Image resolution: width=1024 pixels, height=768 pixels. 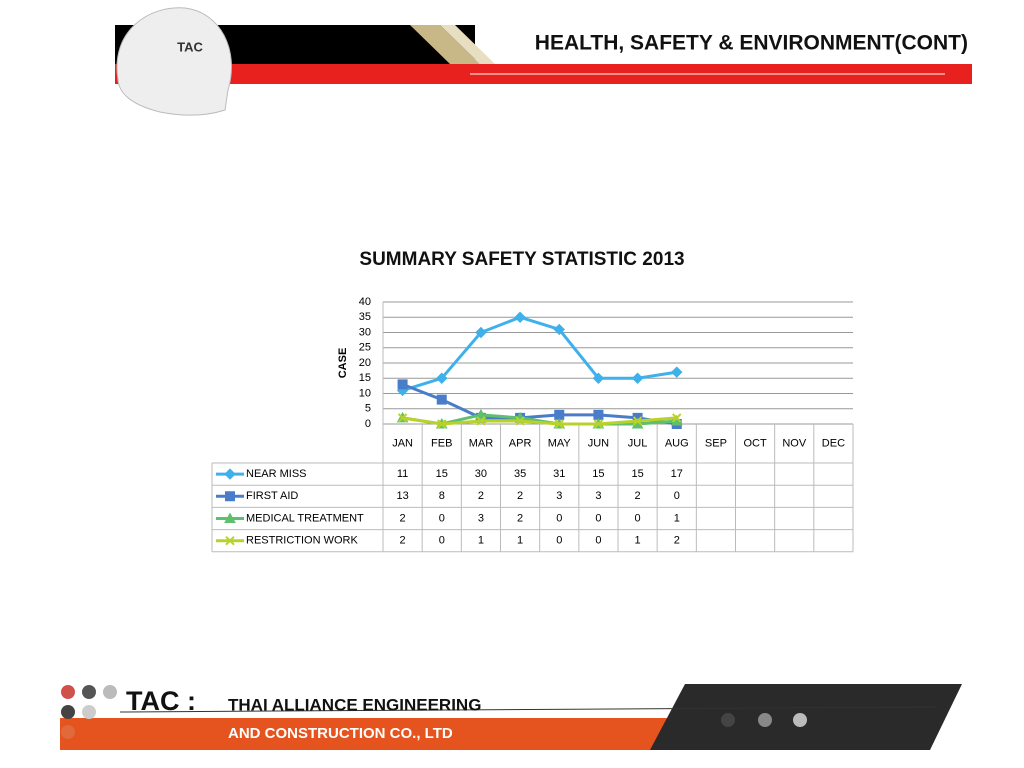 What do you see at coordinates (520, 474) in the screenshot?
I see `table-value: 35` at bounding box center [520, 474].